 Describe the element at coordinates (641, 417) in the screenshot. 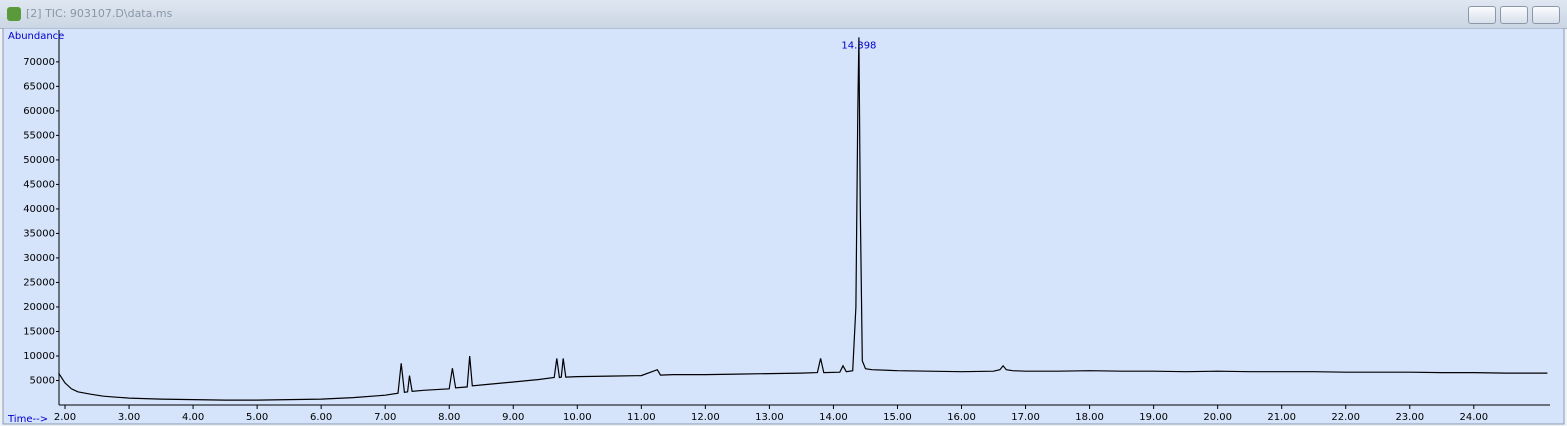

I see `x-tick-label: 11.00` at that location.